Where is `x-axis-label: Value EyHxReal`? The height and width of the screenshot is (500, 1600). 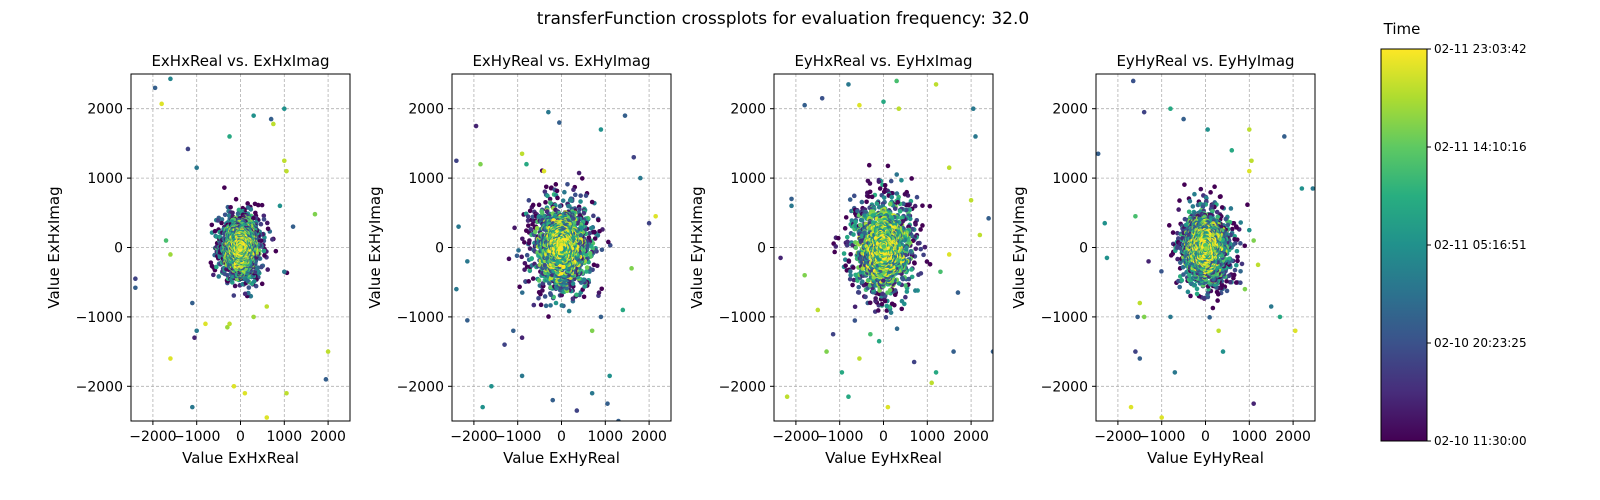 x-axis-label: Value EyHxReal is located at coordinates (883, 458).